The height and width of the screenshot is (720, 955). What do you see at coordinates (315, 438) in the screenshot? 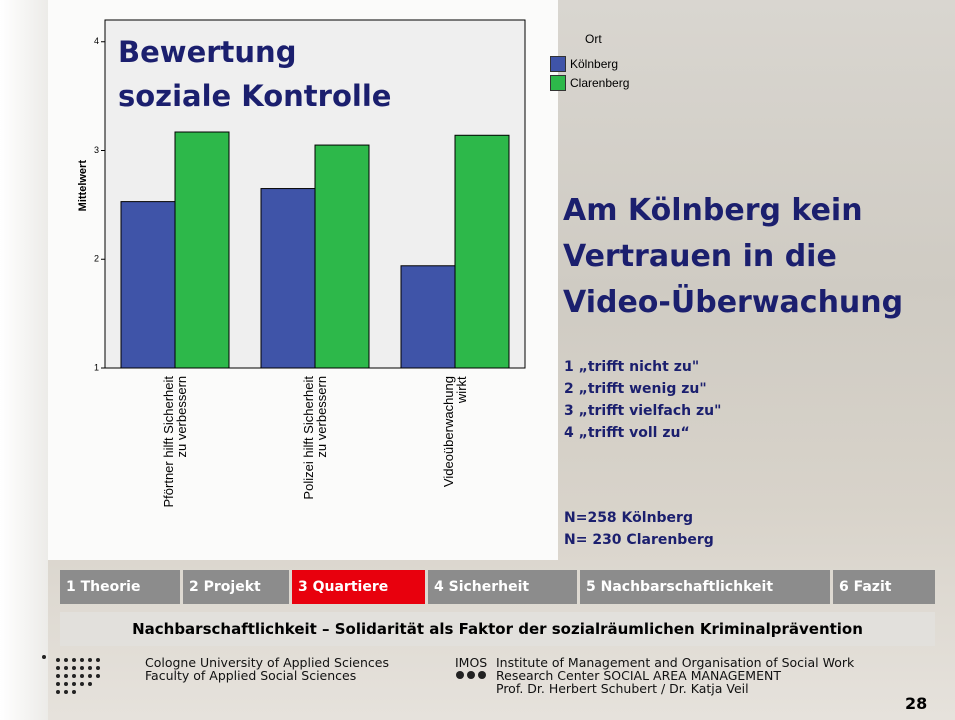
I see `x-tick-label: Polizei hilft Sicherheit zu verbessern` at bounding box center [315, 438].